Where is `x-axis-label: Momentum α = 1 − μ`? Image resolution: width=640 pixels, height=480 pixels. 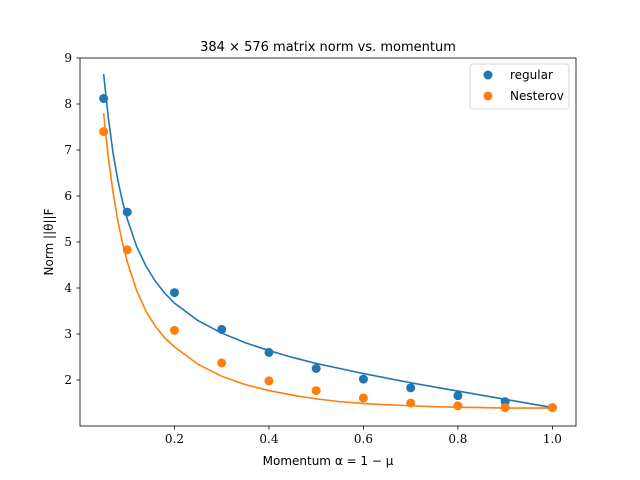 x-axis-label: Momentum α = 1 − μ is located at coordinates (328, 461).